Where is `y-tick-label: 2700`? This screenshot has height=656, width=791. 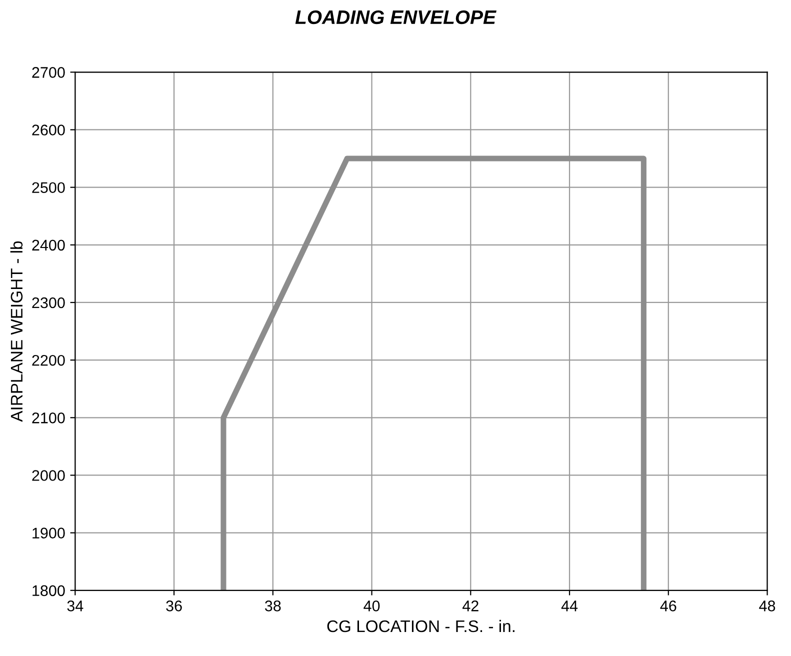
y-tick-label: 2700 is located at coordinates (48, 72).